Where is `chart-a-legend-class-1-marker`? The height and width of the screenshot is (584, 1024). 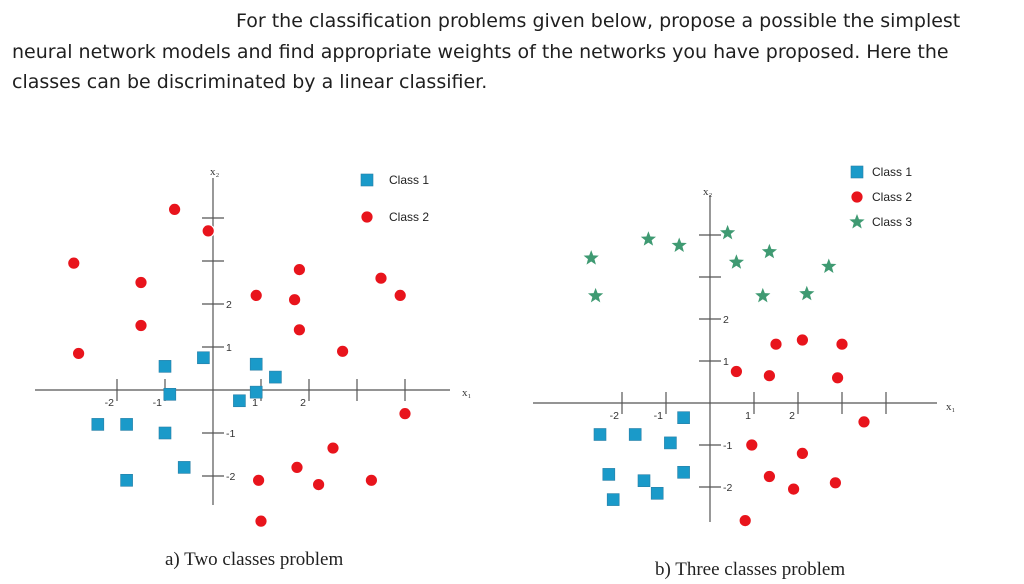 chart-a-legend-class-1-marker is located at coordinates (367, 180).